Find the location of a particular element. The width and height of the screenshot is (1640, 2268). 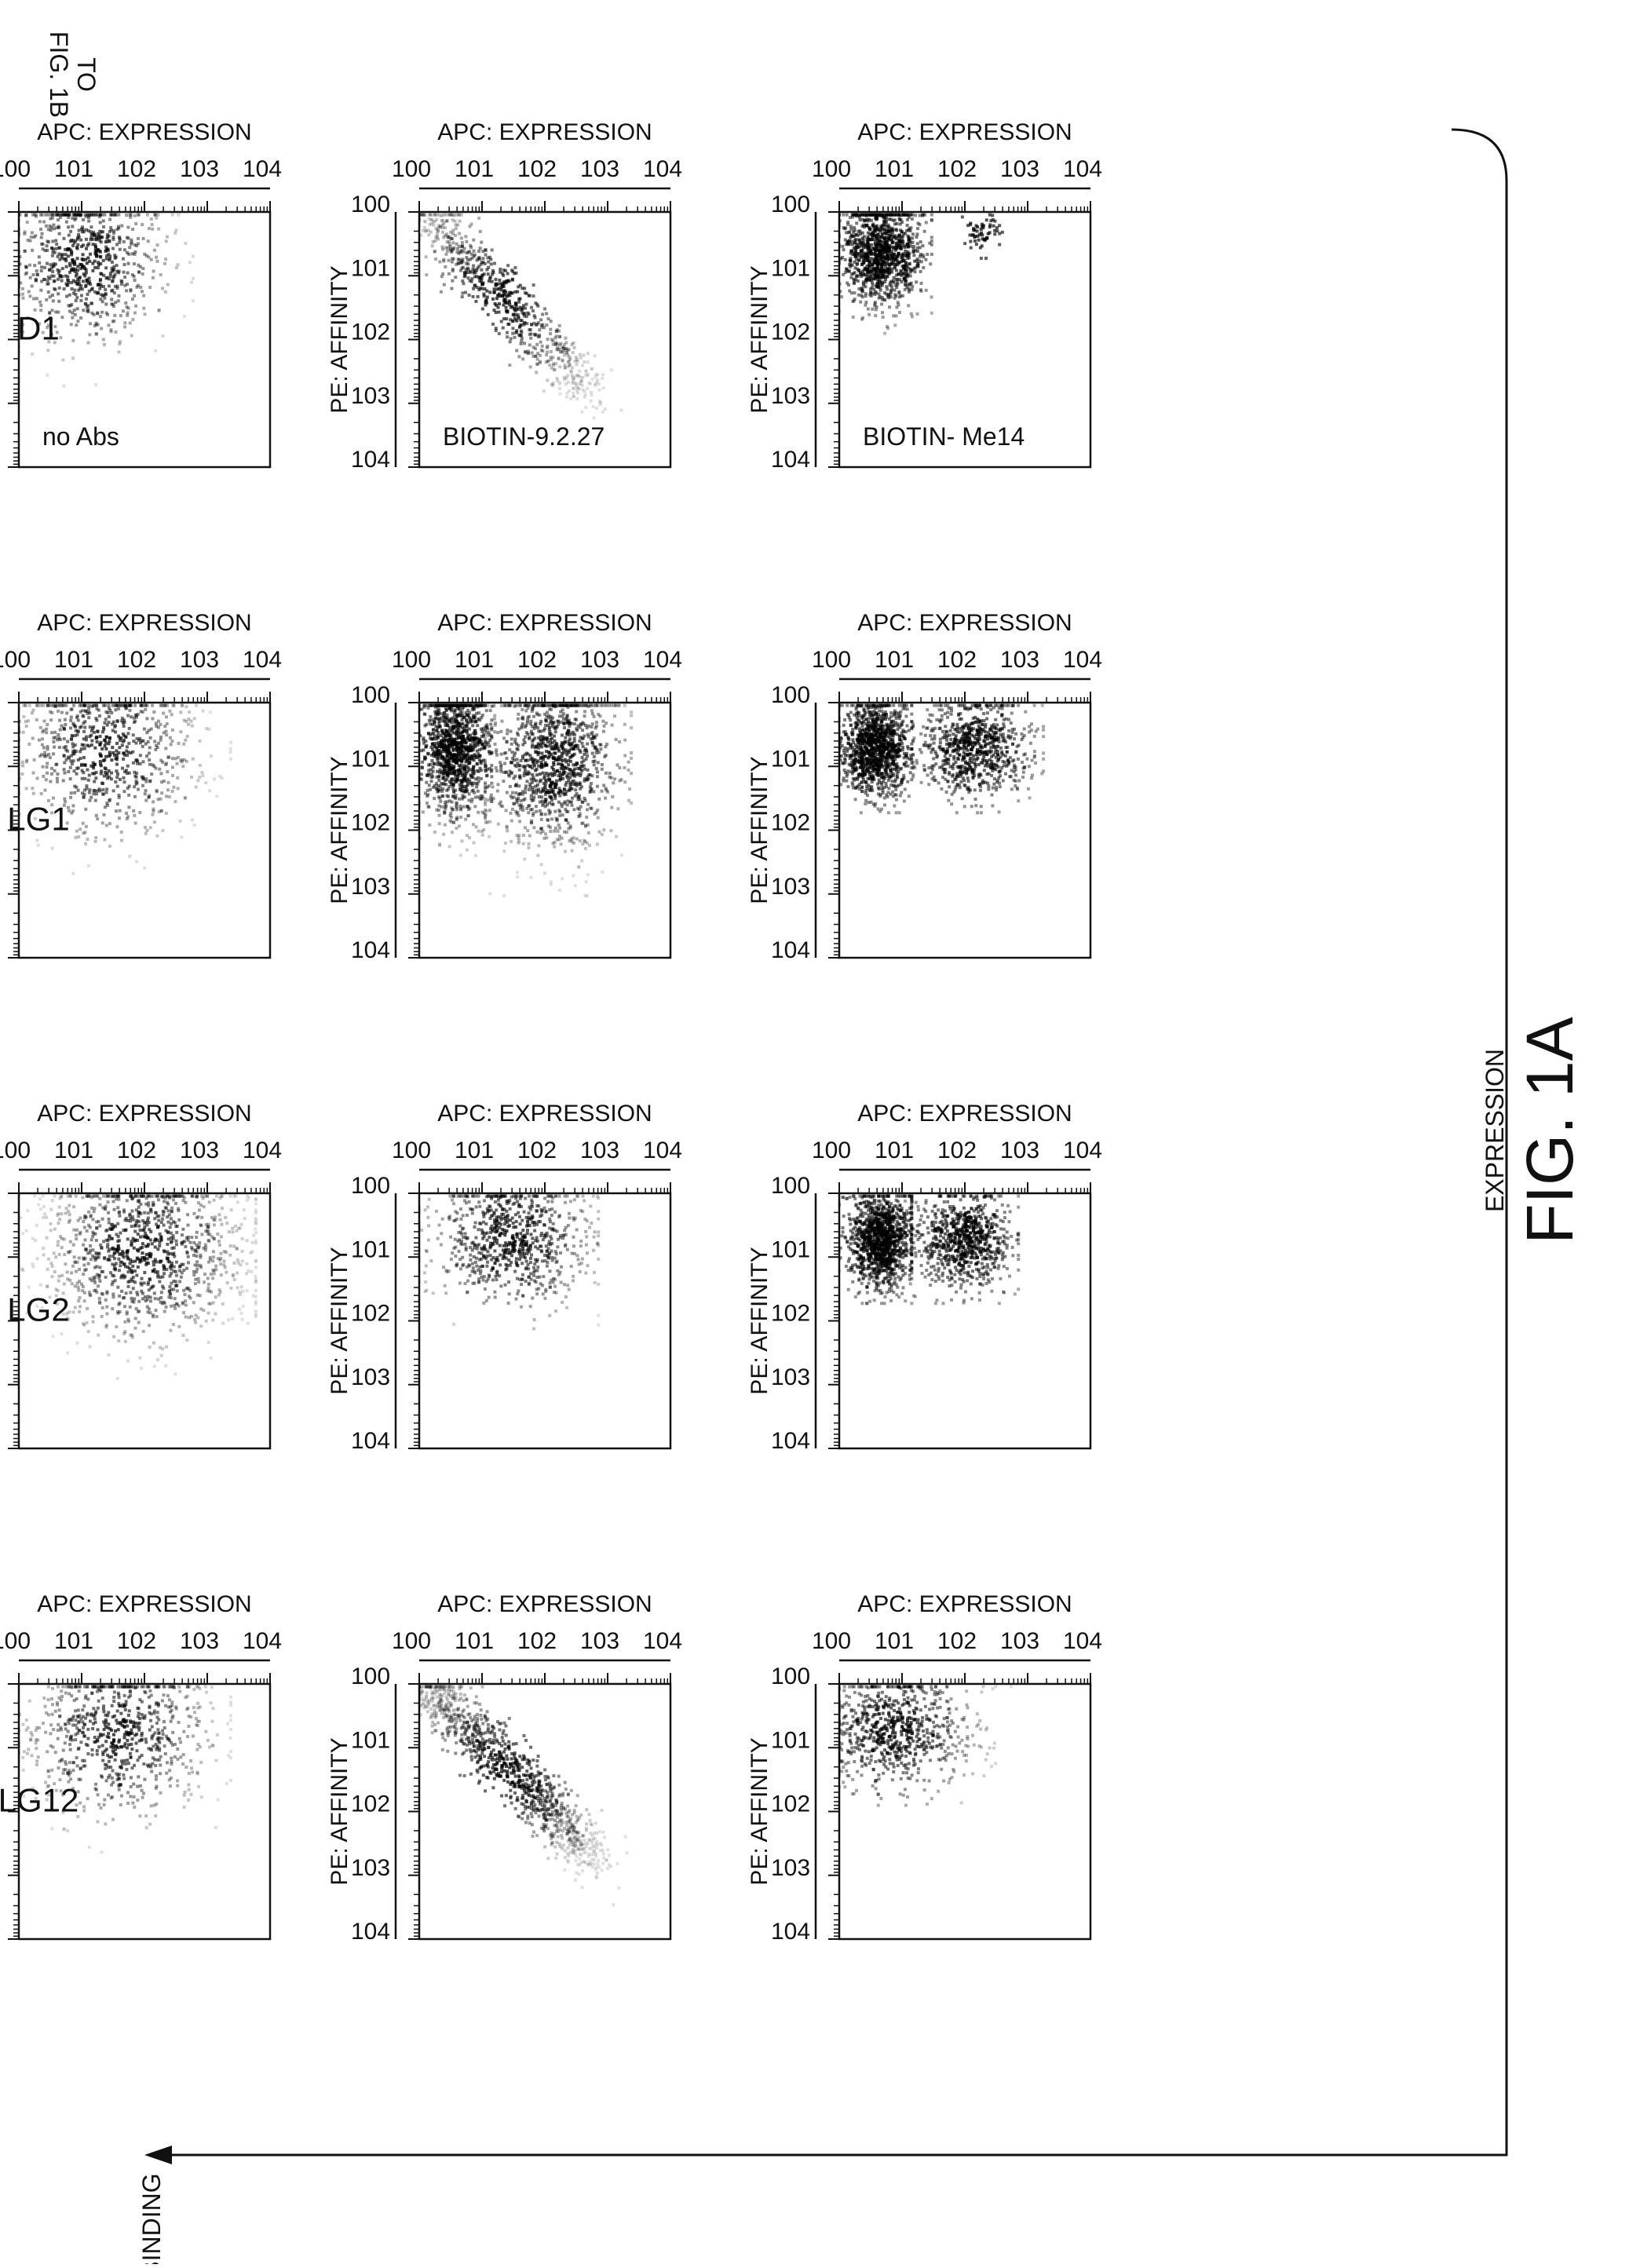

y-tick-label: 101 is located at coordinates (370, 268).